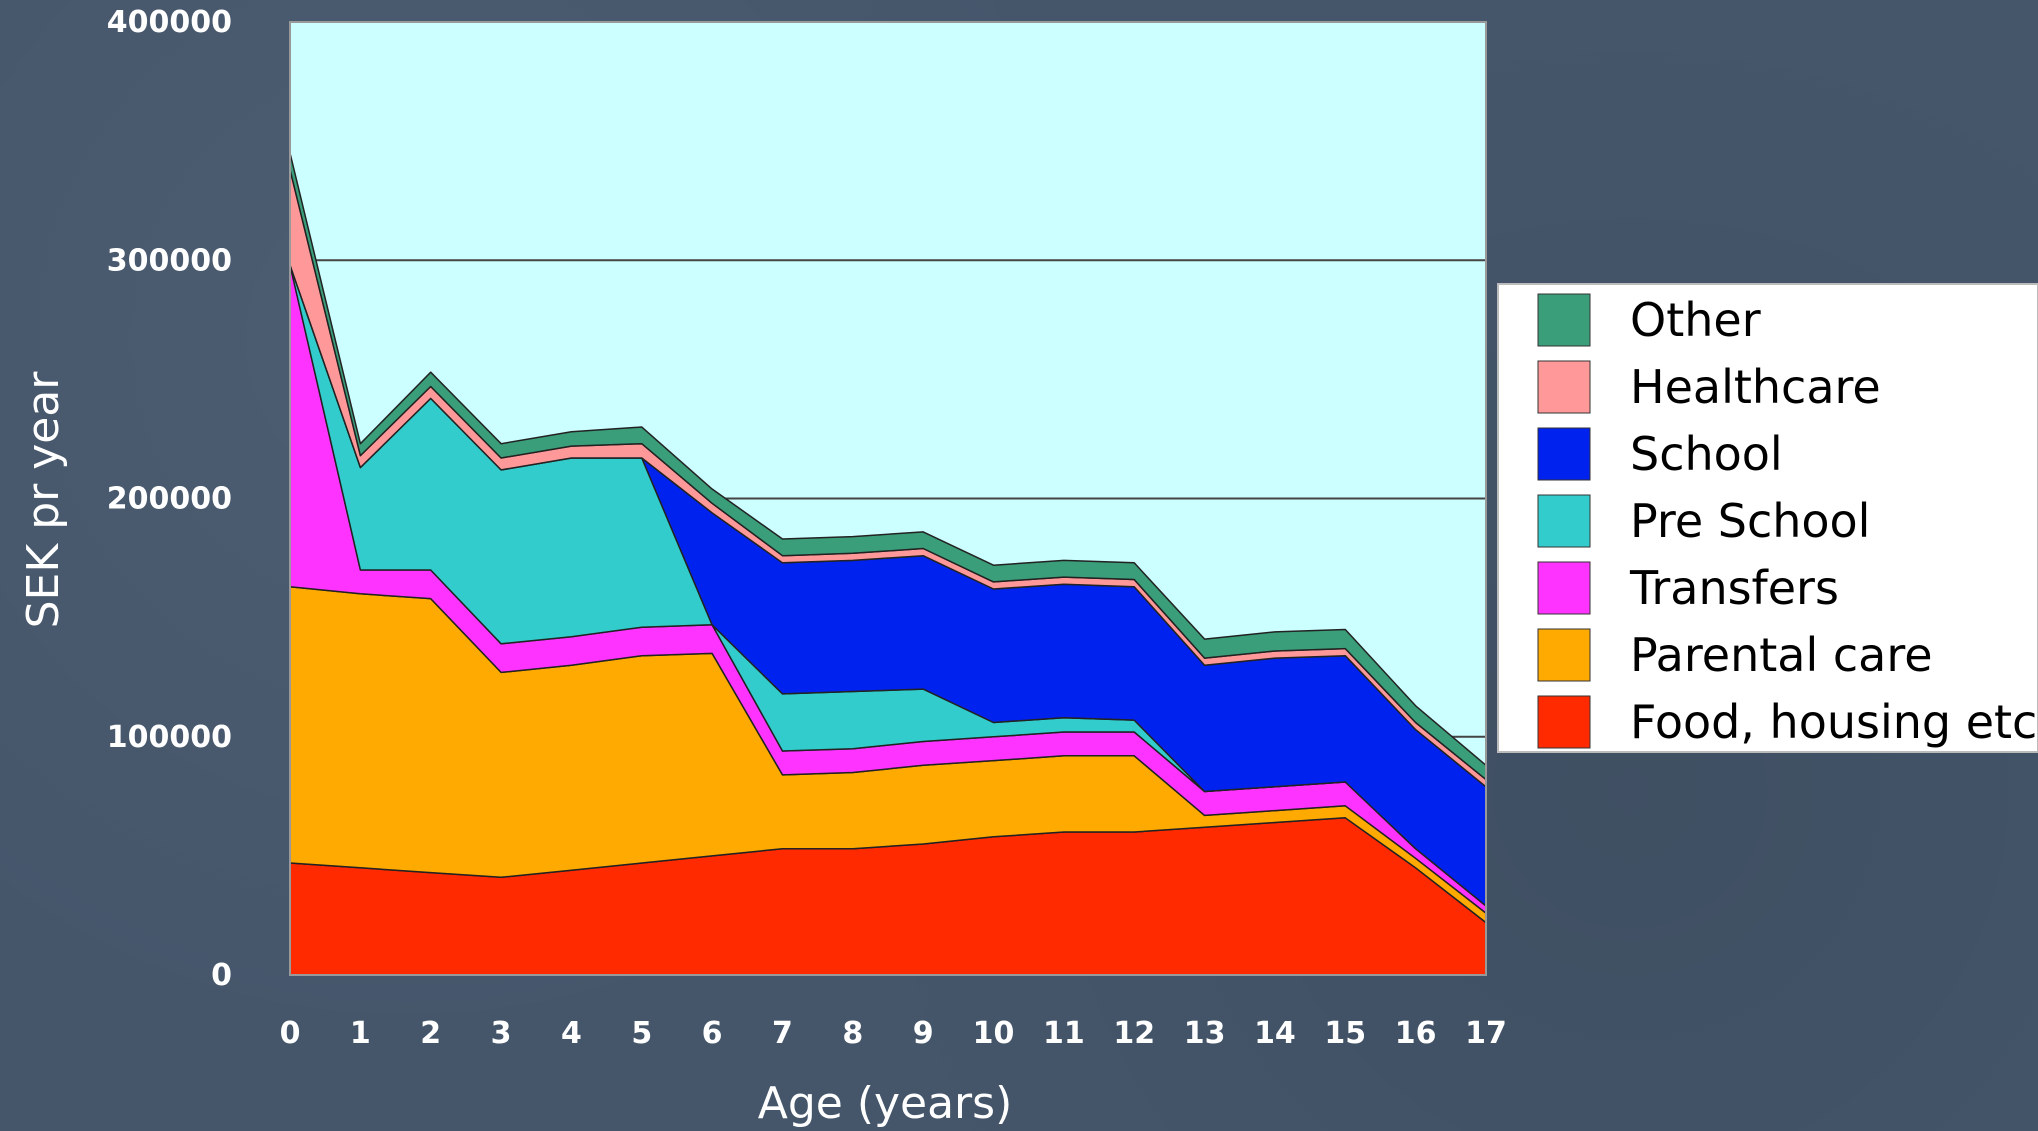  I want to click on legend-swatch-school, so click(1564, 454).